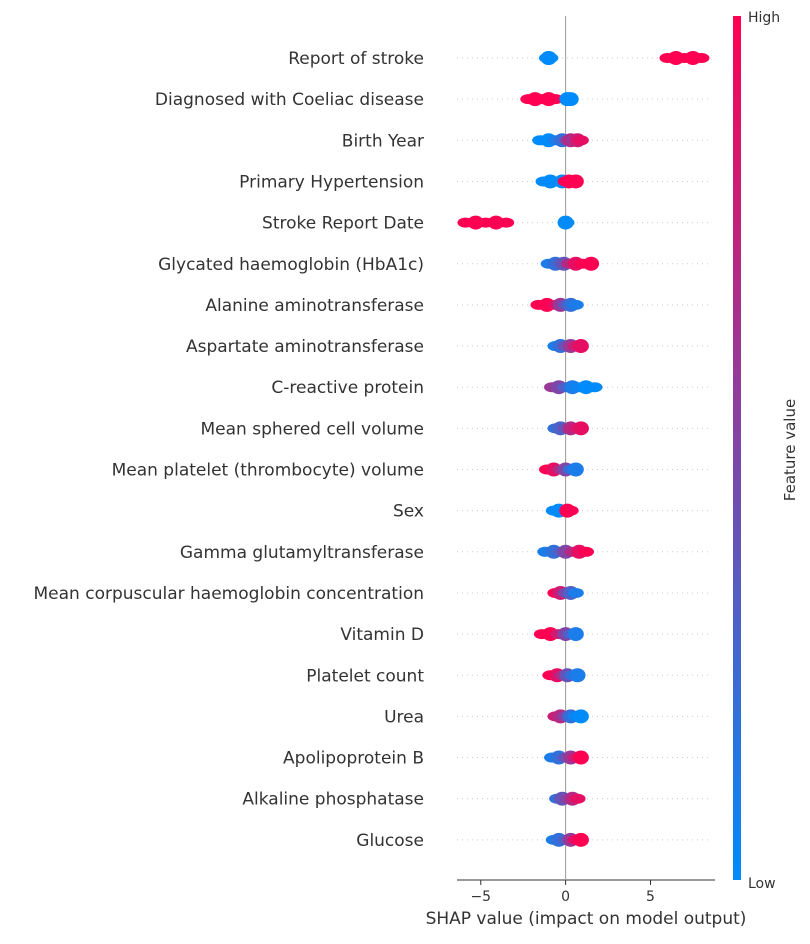  Describe the element at coordinates (365, 676) in the screenshot. I see `feature-label: Platelet count` at that location.